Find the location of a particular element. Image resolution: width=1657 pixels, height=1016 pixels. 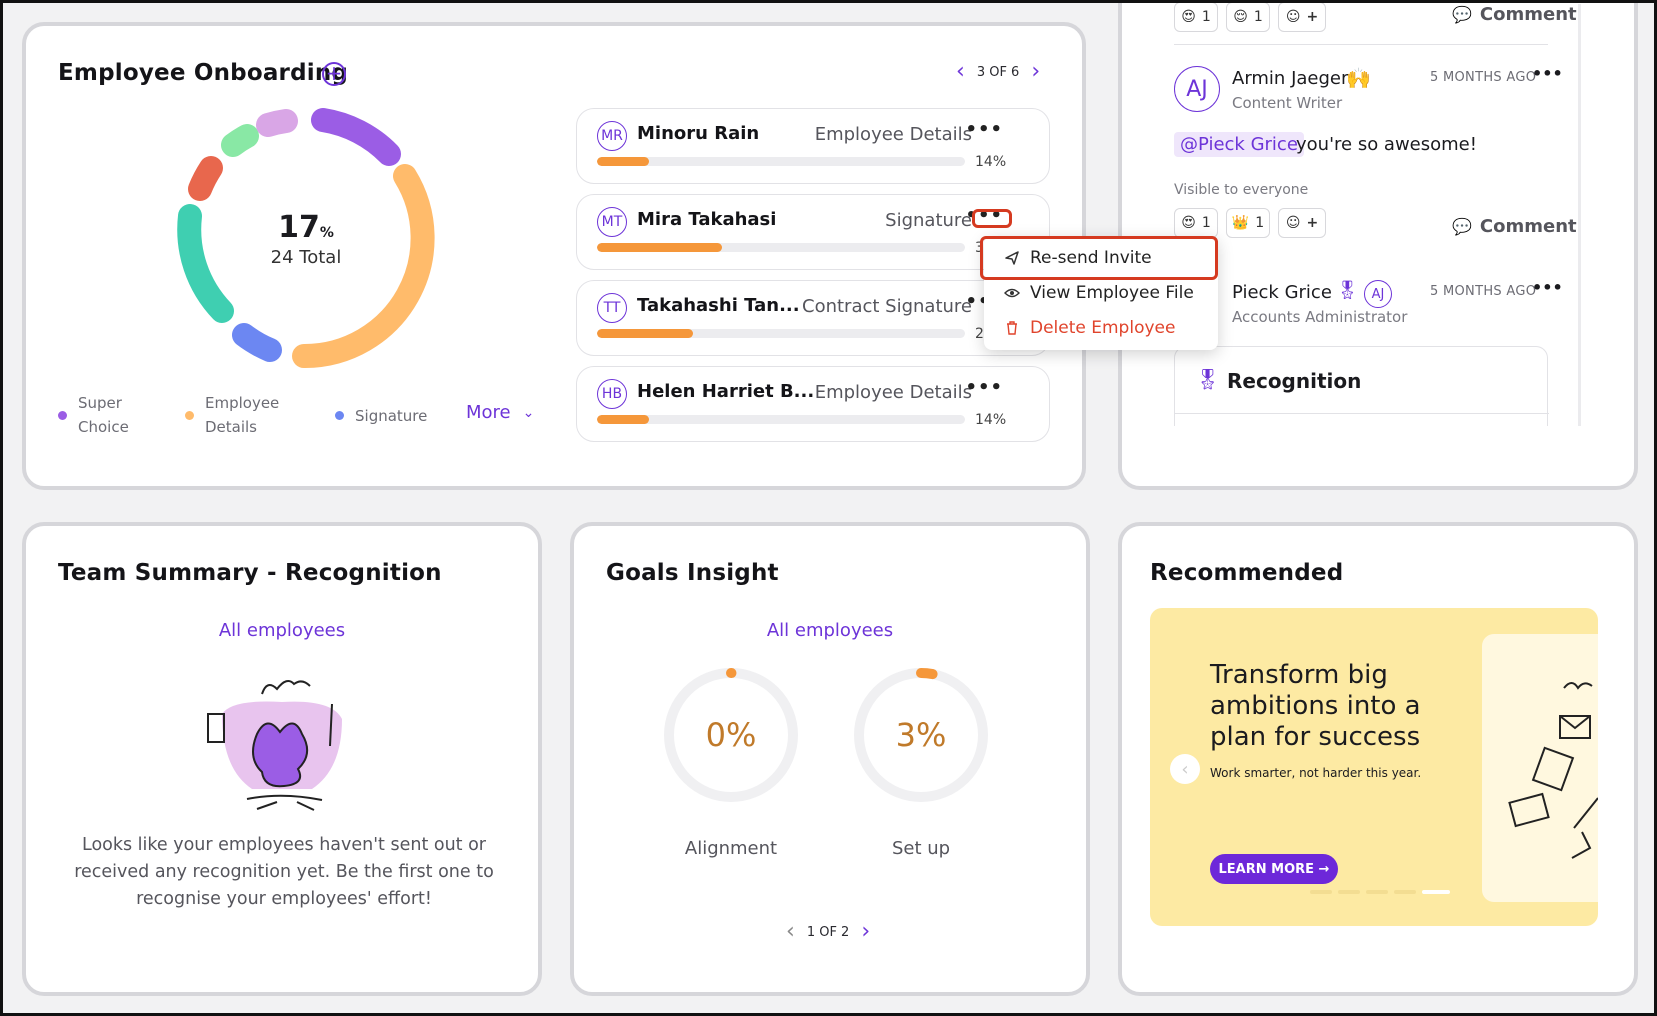

card-title: Goals Insight is located at coordinates (692, 573).